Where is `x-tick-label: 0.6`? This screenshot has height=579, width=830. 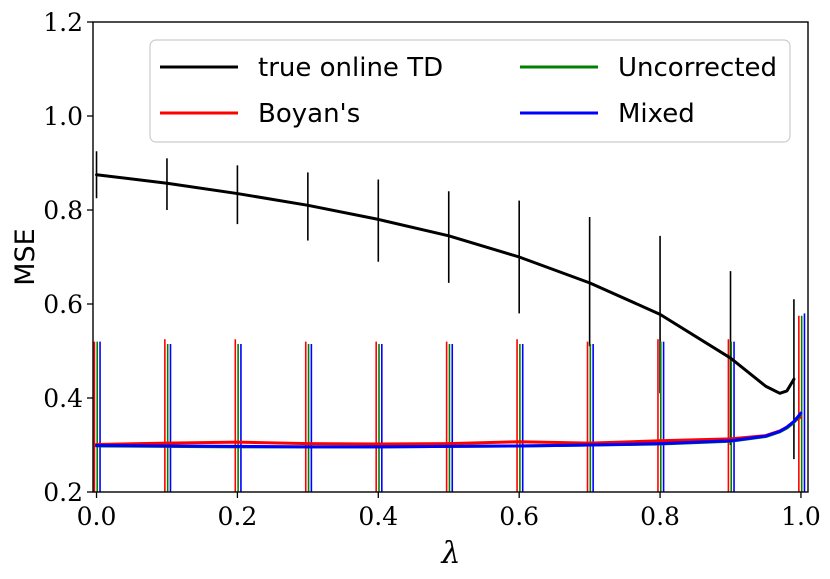
x-tick-label: 0.6 is located at coordinates (519, 516).